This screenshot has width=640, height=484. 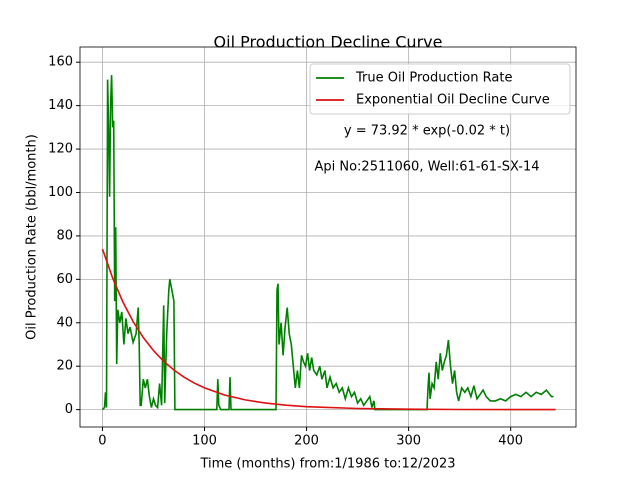 I want to click on y-tick-label: 120, so click(x=60, y=149).